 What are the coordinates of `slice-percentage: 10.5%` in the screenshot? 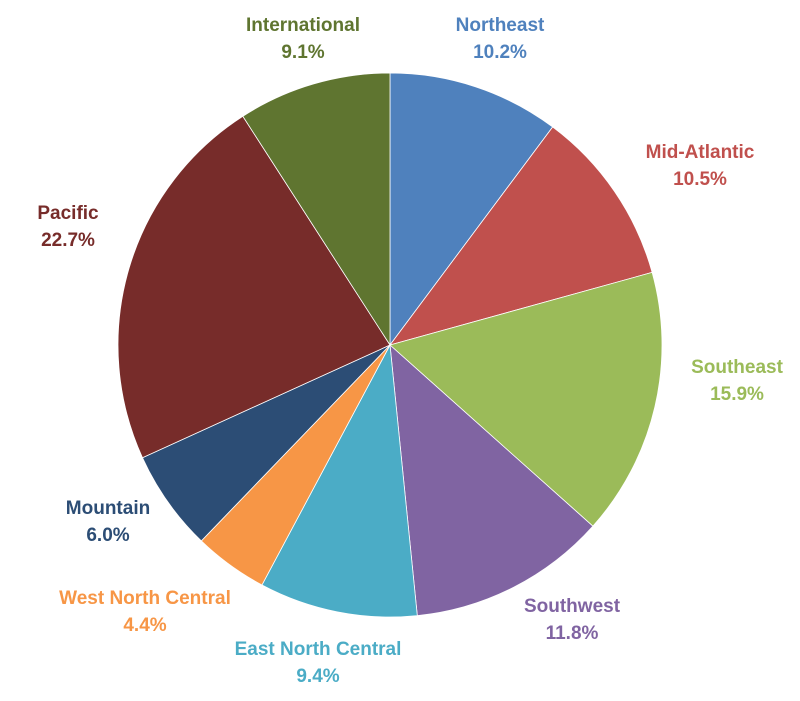 It's located at (700, 179).